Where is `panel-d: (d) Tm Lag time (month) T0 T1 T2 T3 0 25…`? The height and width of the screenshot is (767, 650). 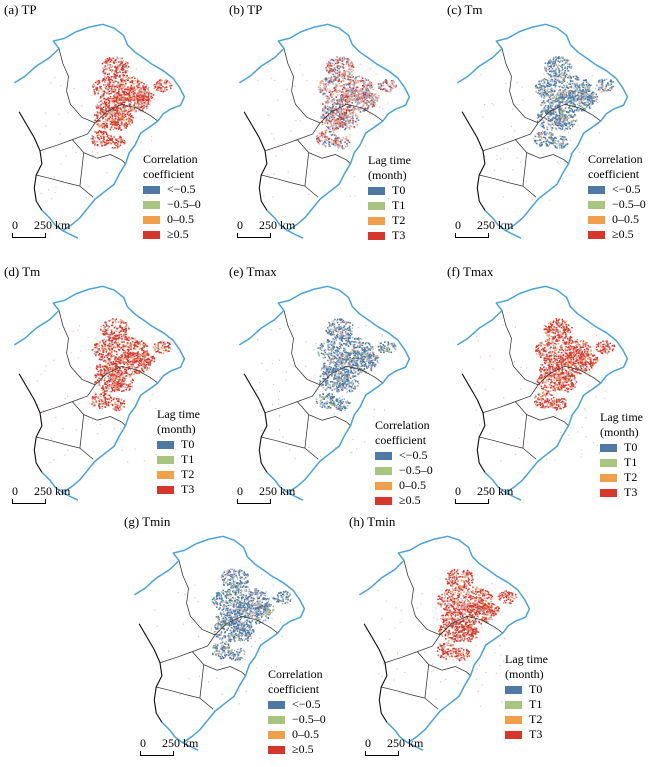 panel-d: (d) Tm Lag time (month) T0 T1 T2 T3 0 25… is located at coordinates (107, 389).